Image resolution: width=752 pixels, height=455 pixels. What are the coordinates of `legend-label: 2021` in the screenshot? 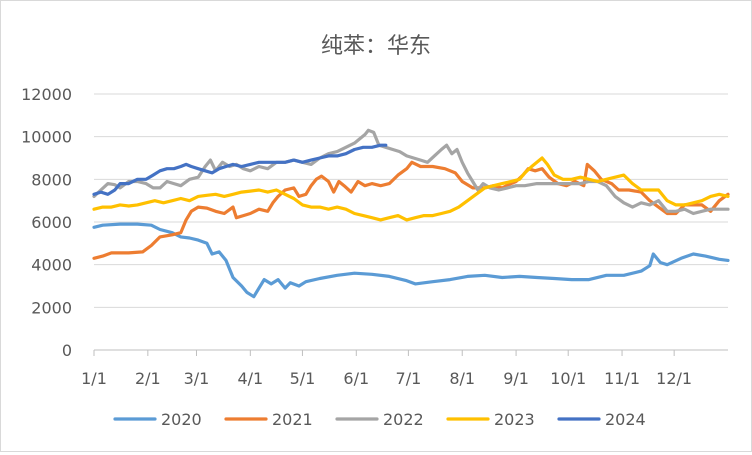 It's located at (292, 419).